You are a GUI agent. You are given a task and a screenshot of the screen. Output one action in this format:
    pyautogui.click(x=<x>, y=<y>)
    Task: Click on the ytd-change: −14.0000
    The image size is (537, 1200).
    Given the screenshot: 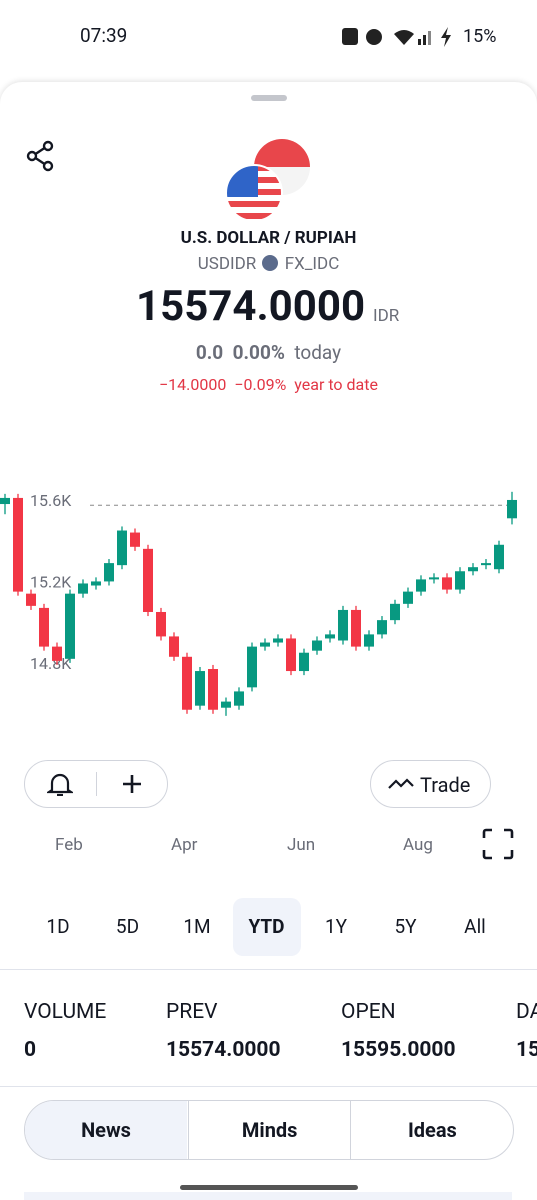 What is the action you would take?
    pyautogui.click(x=193, y=384)
    